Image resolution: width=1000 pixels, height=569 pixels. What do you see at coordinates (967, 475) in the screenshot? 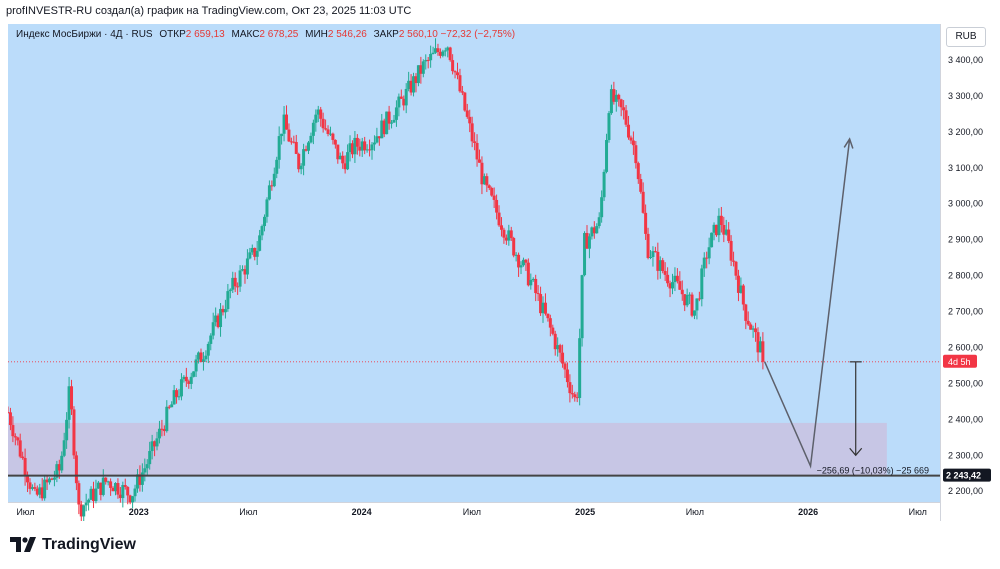
I see `support-price-badge` at bounding box center [967, 475].